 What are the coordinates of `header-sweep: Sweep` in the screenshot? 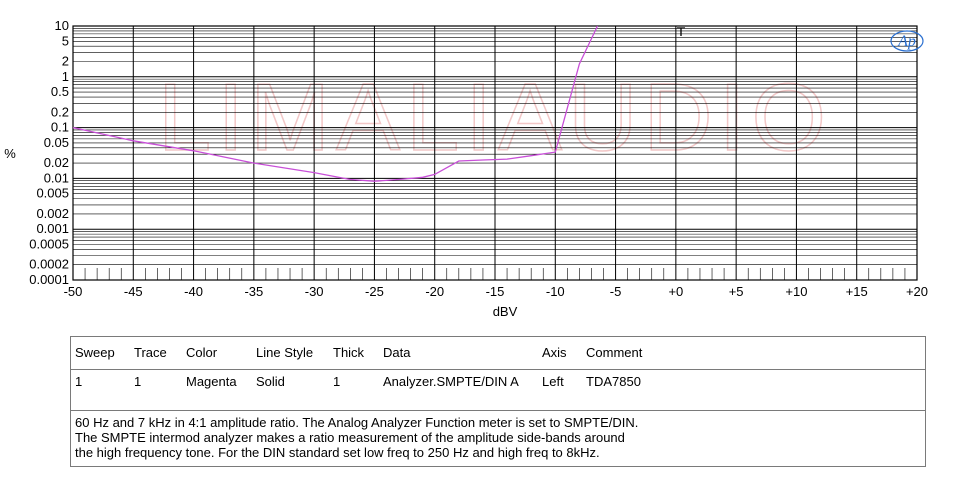 It's located at (95, 352).